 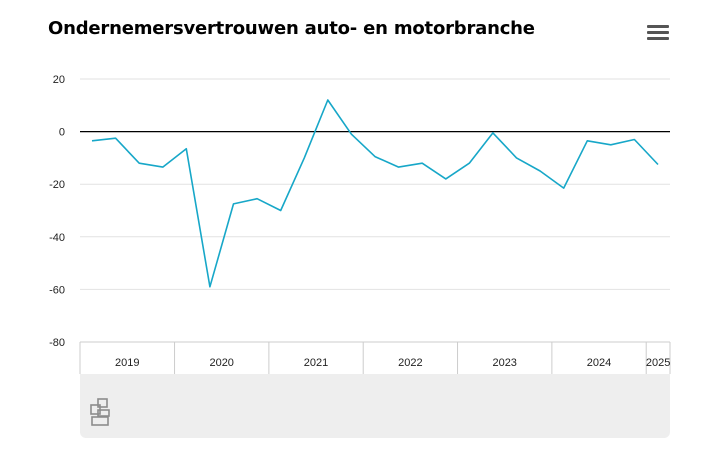 What do you see at coordinates (62, 133) in the screenshot?
I see `y-tick-label: 0` at bounding box center [62, 133].